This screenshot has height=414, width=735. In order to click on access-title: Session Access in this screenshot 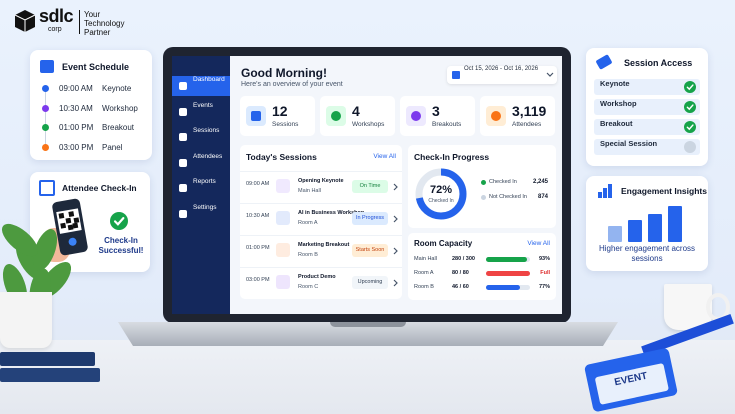, I will do `click(658, 63)`.